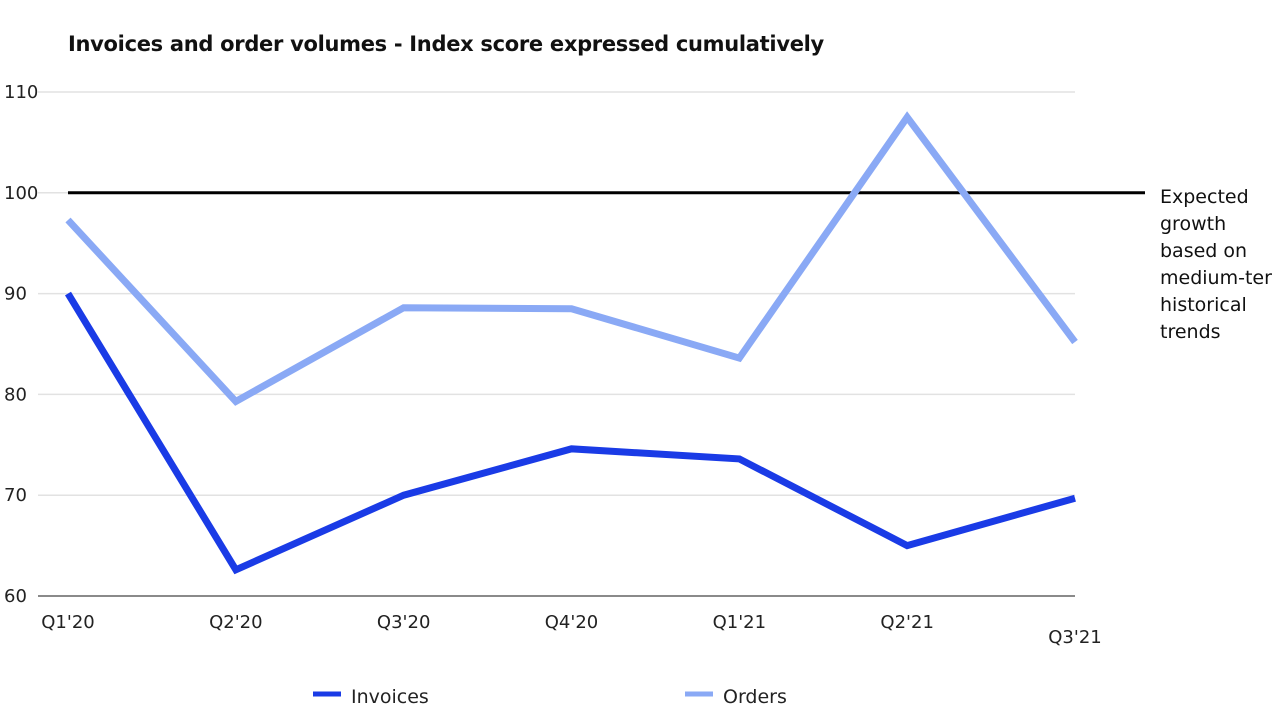 Image resolution: width=1280 pixels, height=721 pixels. What do you see at coordinates (571, 622) in the screenshot?
I see `x-tick-label: Q4'20` at bounding box center [571, 622].